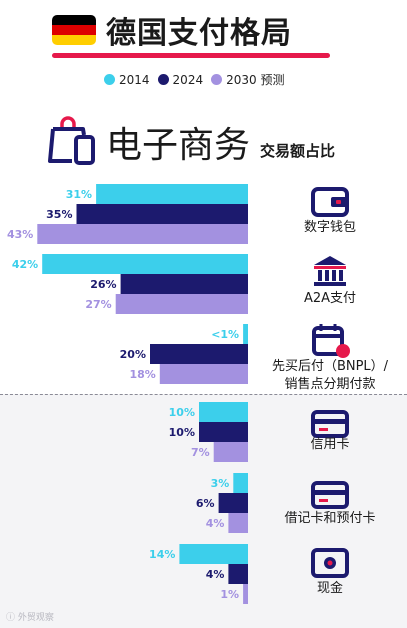 This screenshot has width=407, height=628. I want to click on legend-label: 2024, so click(188, 79).